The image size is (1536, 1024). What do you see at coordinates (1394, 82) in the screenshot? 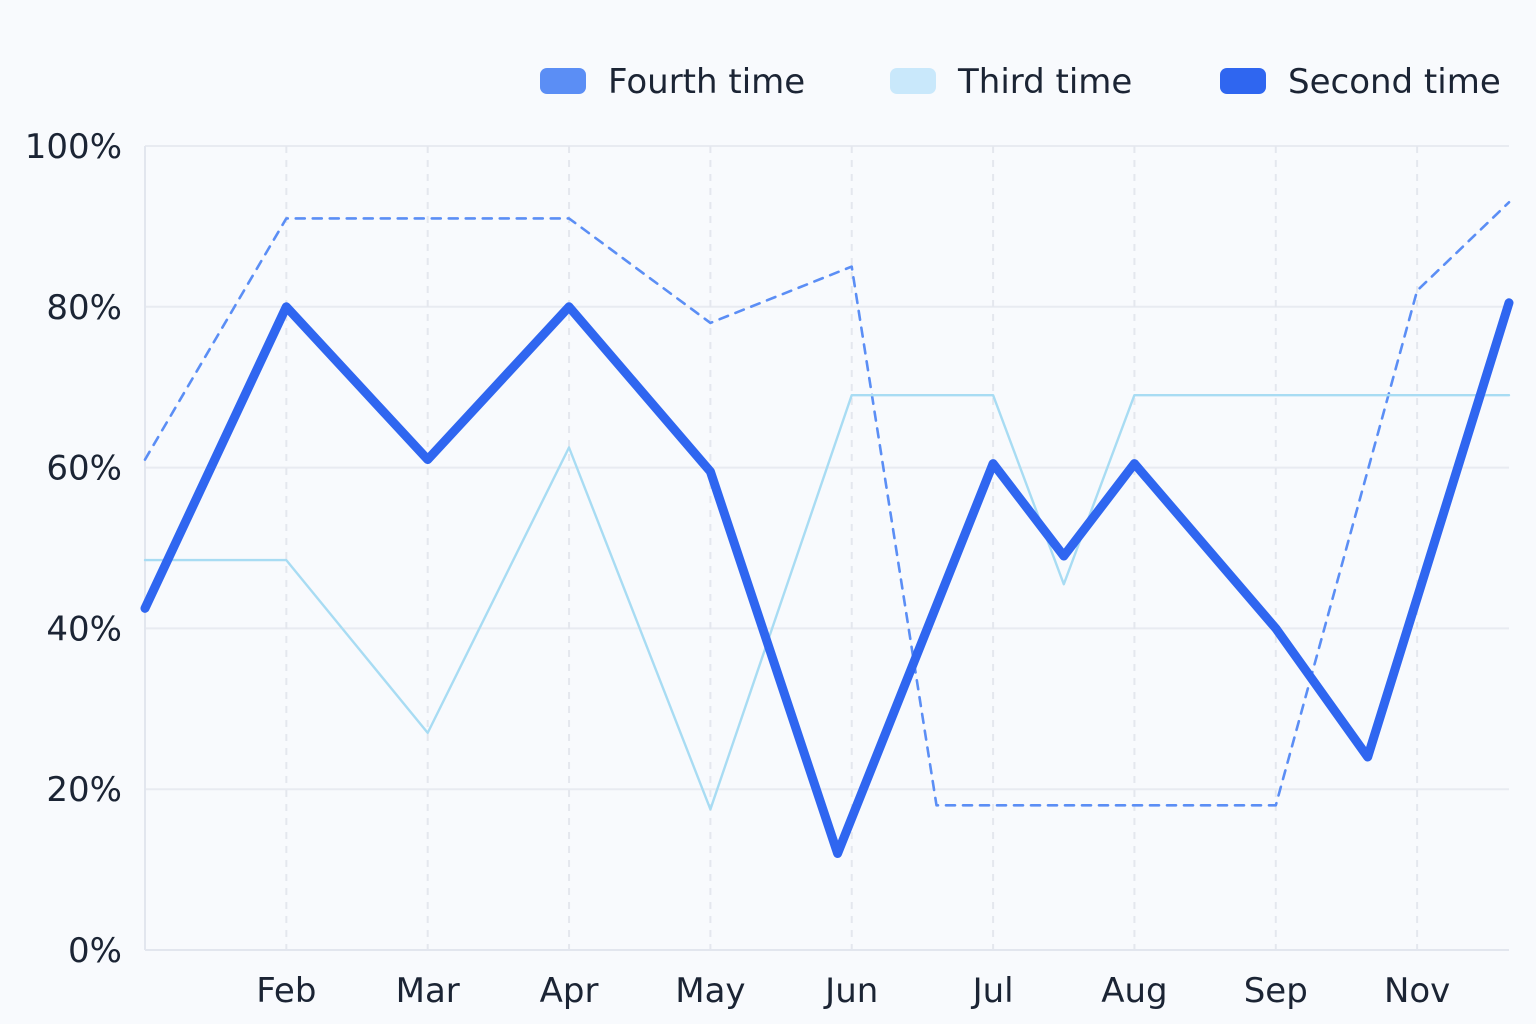
I see `legend-label: Second time` at bounding box center [1394, 82].